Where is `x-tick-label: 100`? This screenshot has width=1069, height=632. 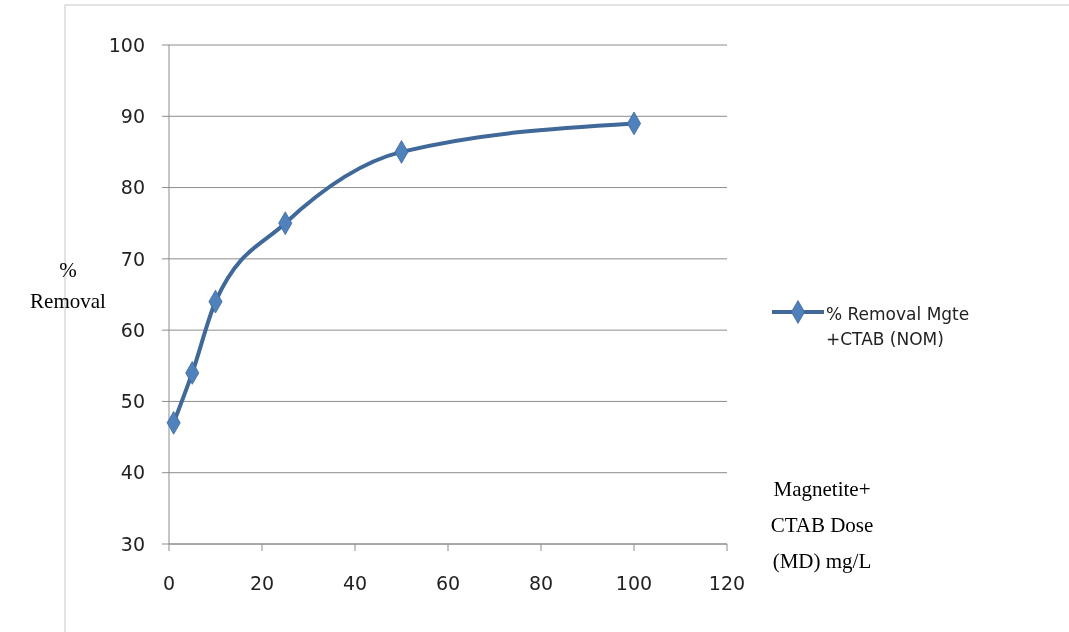 x-tick-label: 100 is located at coordinates (634, 583).